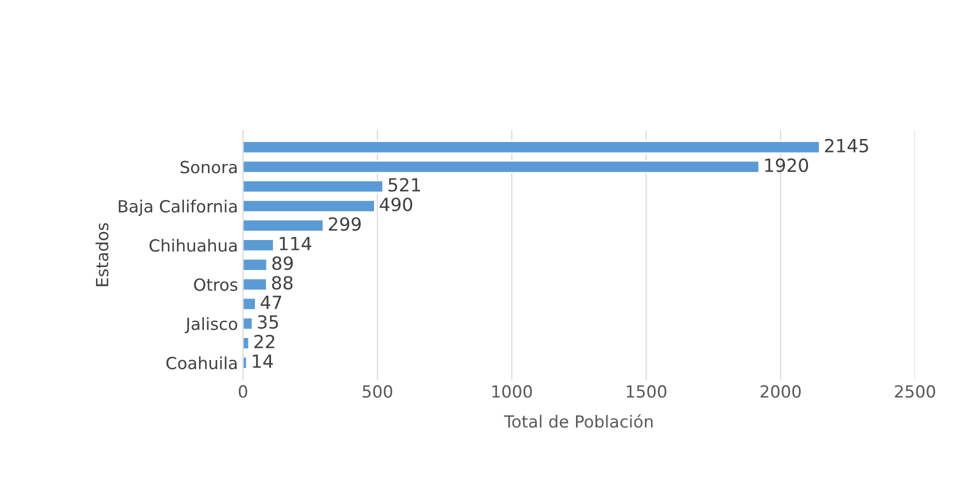 Image resolution: width=953 pixels, height=491 pixels. I want to click on y-axis-title: Estados, so click(102, 254).